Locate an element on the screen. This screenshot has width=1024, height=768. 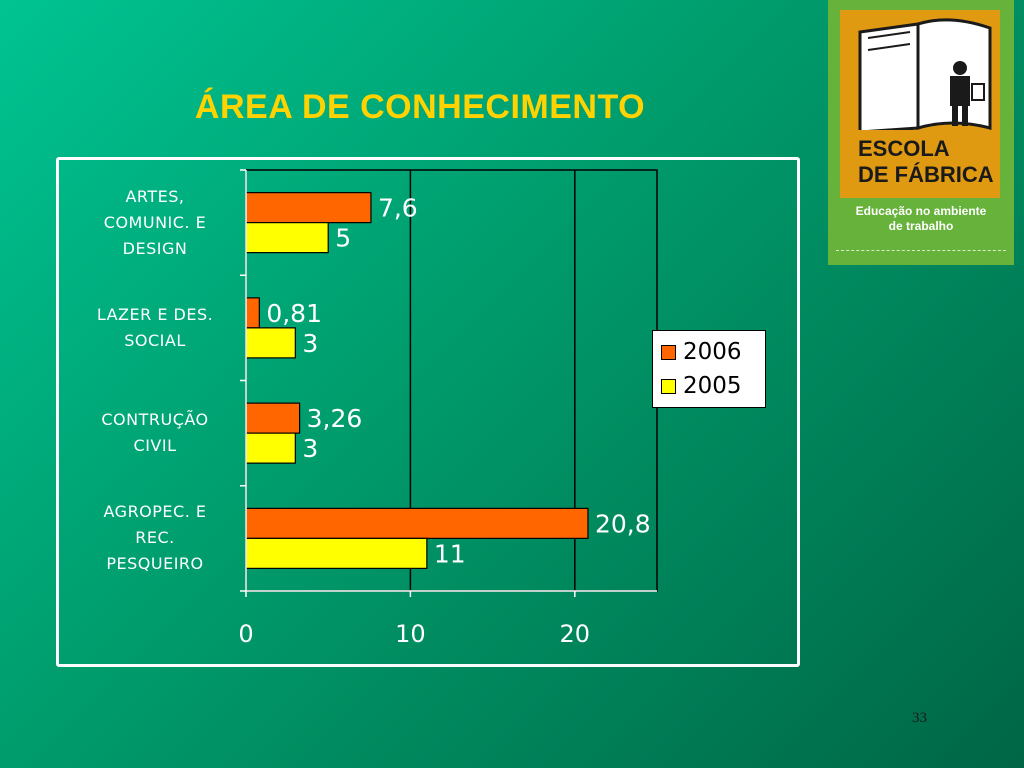
legend-label-2006: 2006 is located at coordinates (712, 352).